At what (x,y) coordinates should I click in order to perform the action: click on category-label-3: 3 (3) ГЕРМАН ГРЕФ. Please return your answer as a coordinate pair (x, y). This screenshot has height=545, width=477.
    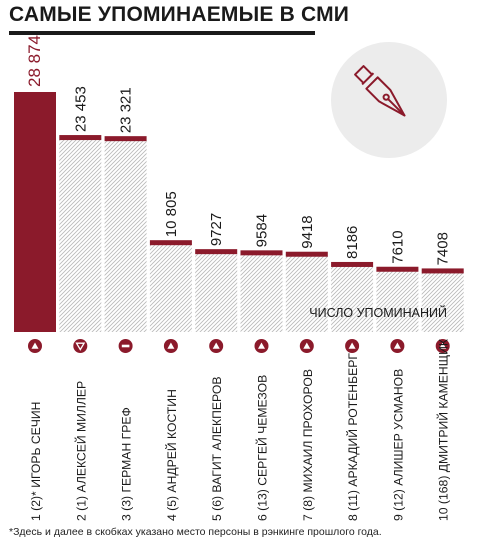
    Looking at the image, I should click on (127, 464).